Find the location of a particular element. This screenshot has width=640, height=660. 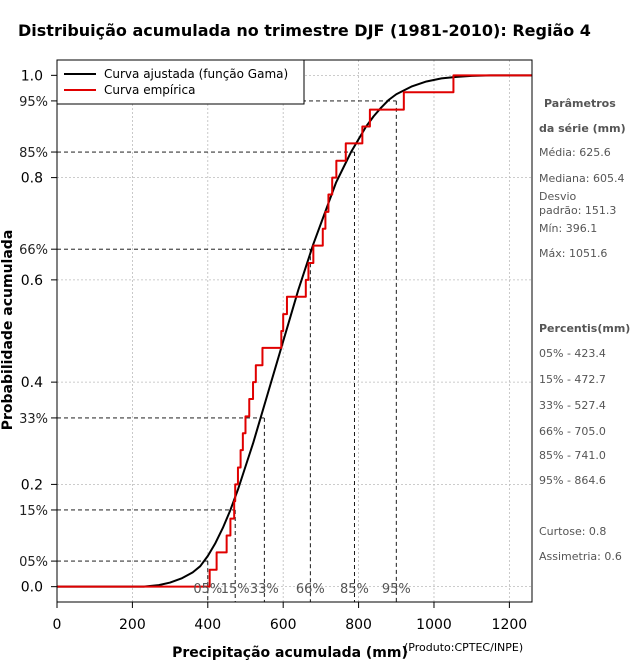

percentile-x-label: 85% is located at coordinates (354, 589).